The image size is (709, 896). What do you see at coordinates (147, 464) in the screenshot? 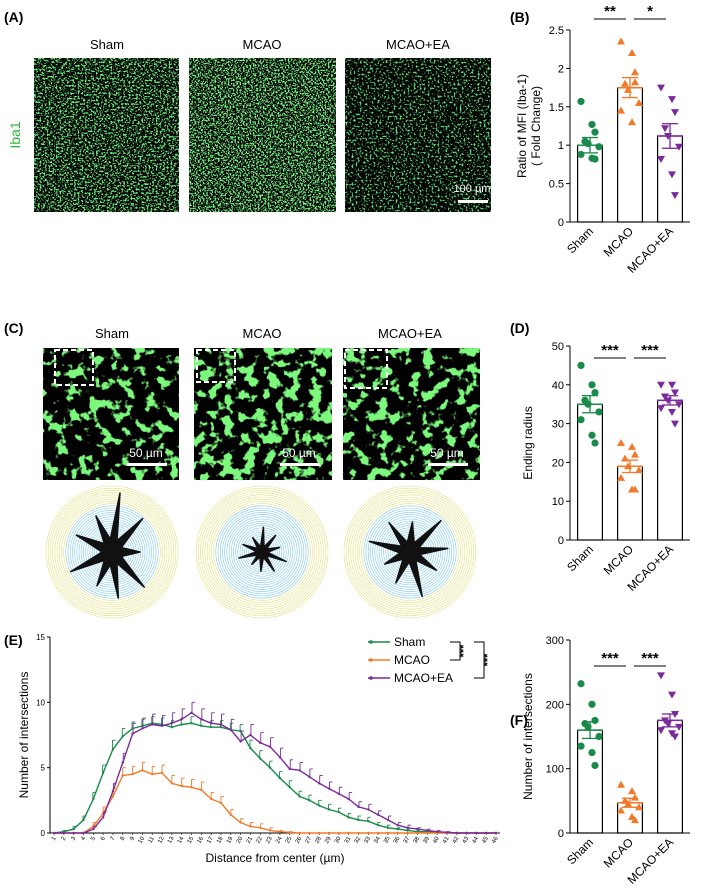
I see `scale-bar-c-sham` at bounding box center [147, 464].